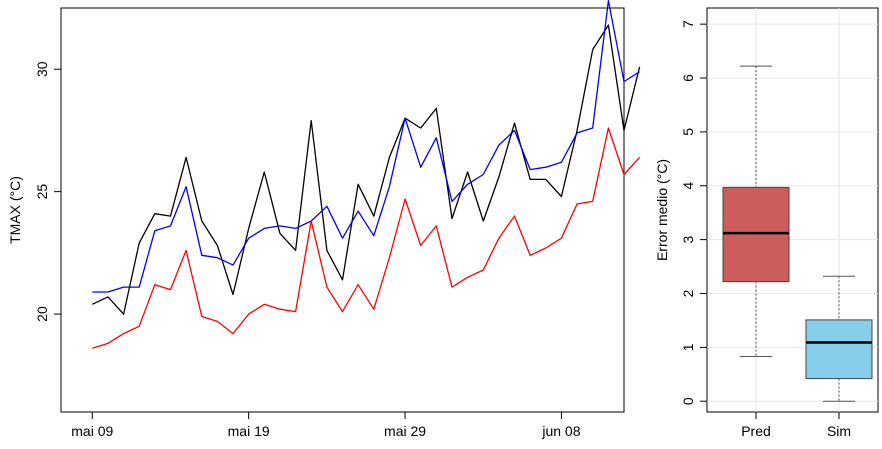 The image size is (882, 449). Describe the element at coordinates (688, 401) in the screenshot. I see `y-tick-label: 0` at that location.